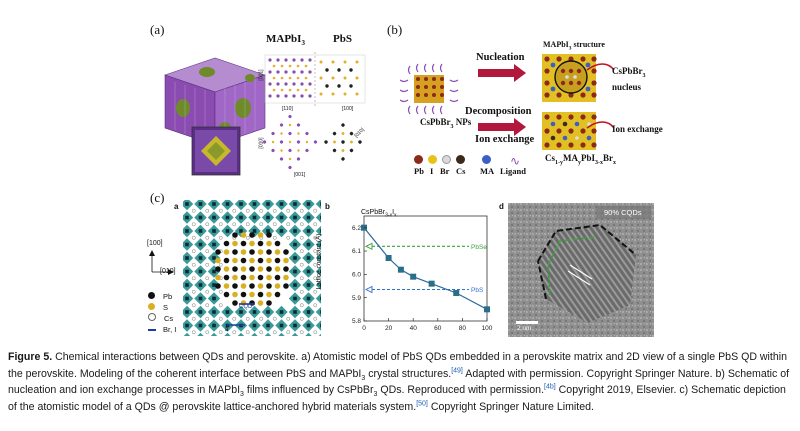  Describe the element at coordinates (513, 171) in the screenshot. I see `legend-ligand-label: Ligand` at that location.